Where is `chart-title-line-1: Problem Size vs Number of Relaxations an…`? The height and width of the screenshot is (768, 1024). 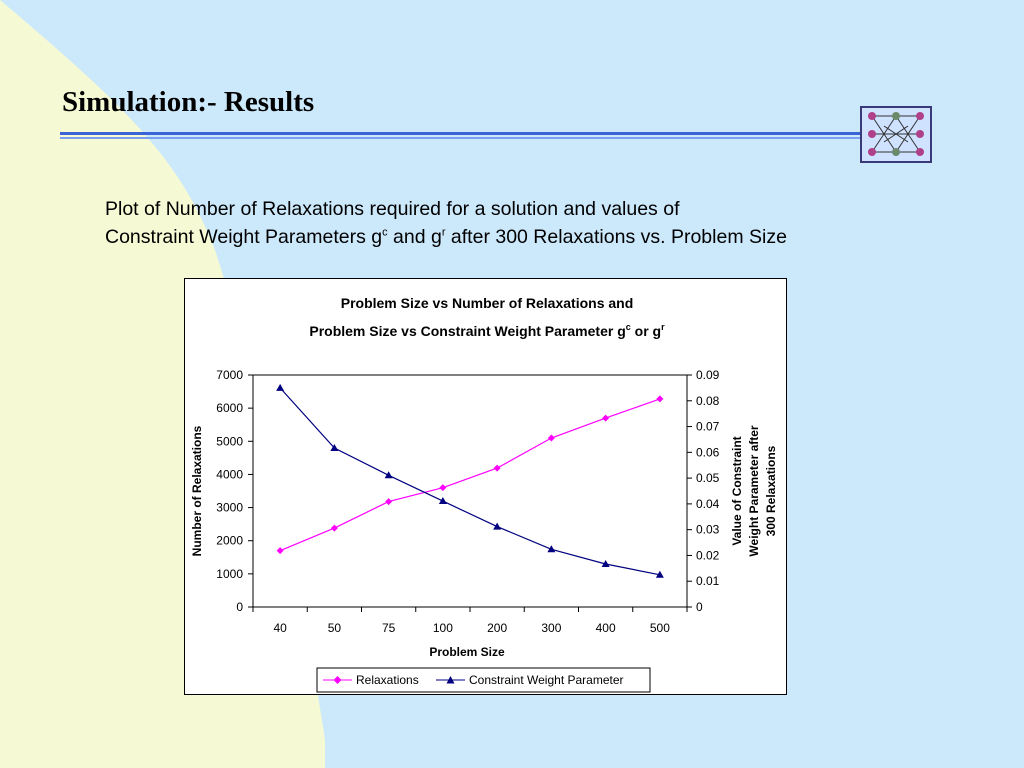 chart-title-line-1: Problem Size vs Number of Relaxations an… is located at coordinates (487, 303).